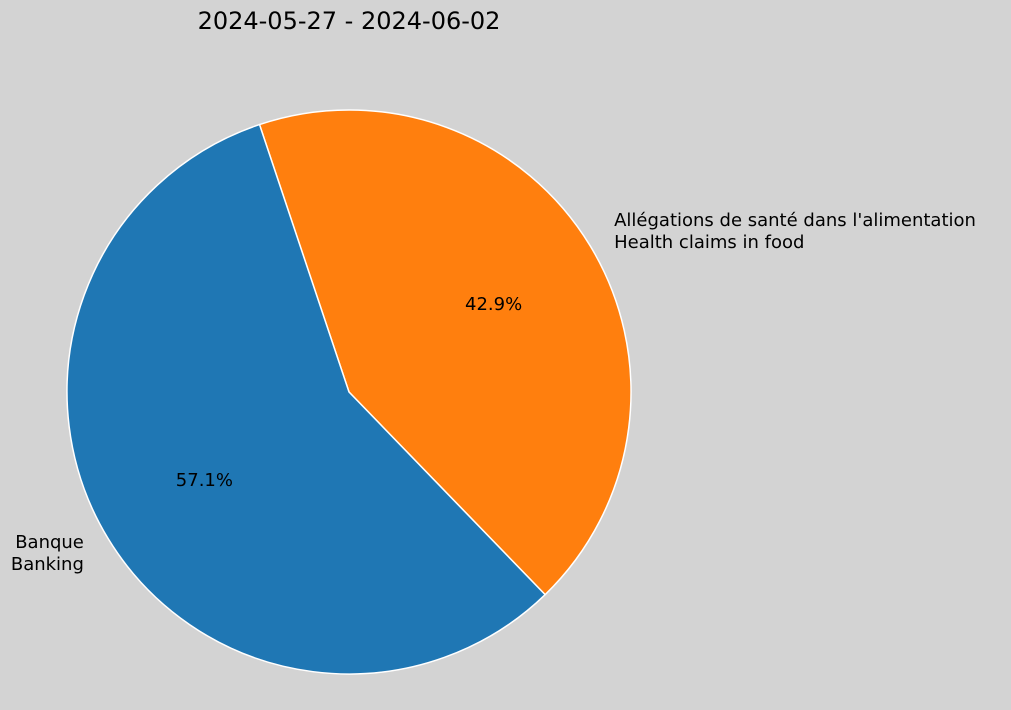 This screenshot has height=710, width=1011. Describe the element at coordinates (795, 220) in the screenshot. I see `pie-slice-label-line: Allégations de santé dans l'alimentation` at that location.